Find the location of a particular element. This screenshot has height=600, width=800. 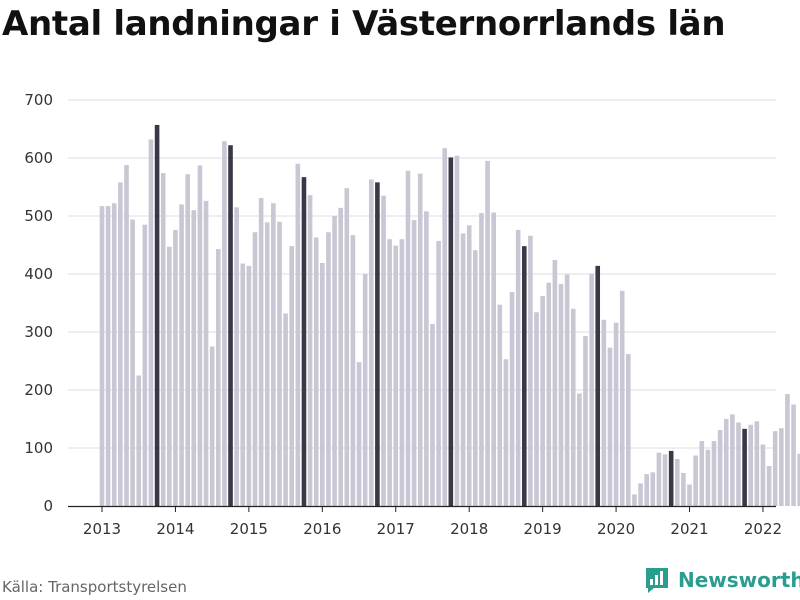

x-tick-label: 2014 is located at coordinates (175, 529).